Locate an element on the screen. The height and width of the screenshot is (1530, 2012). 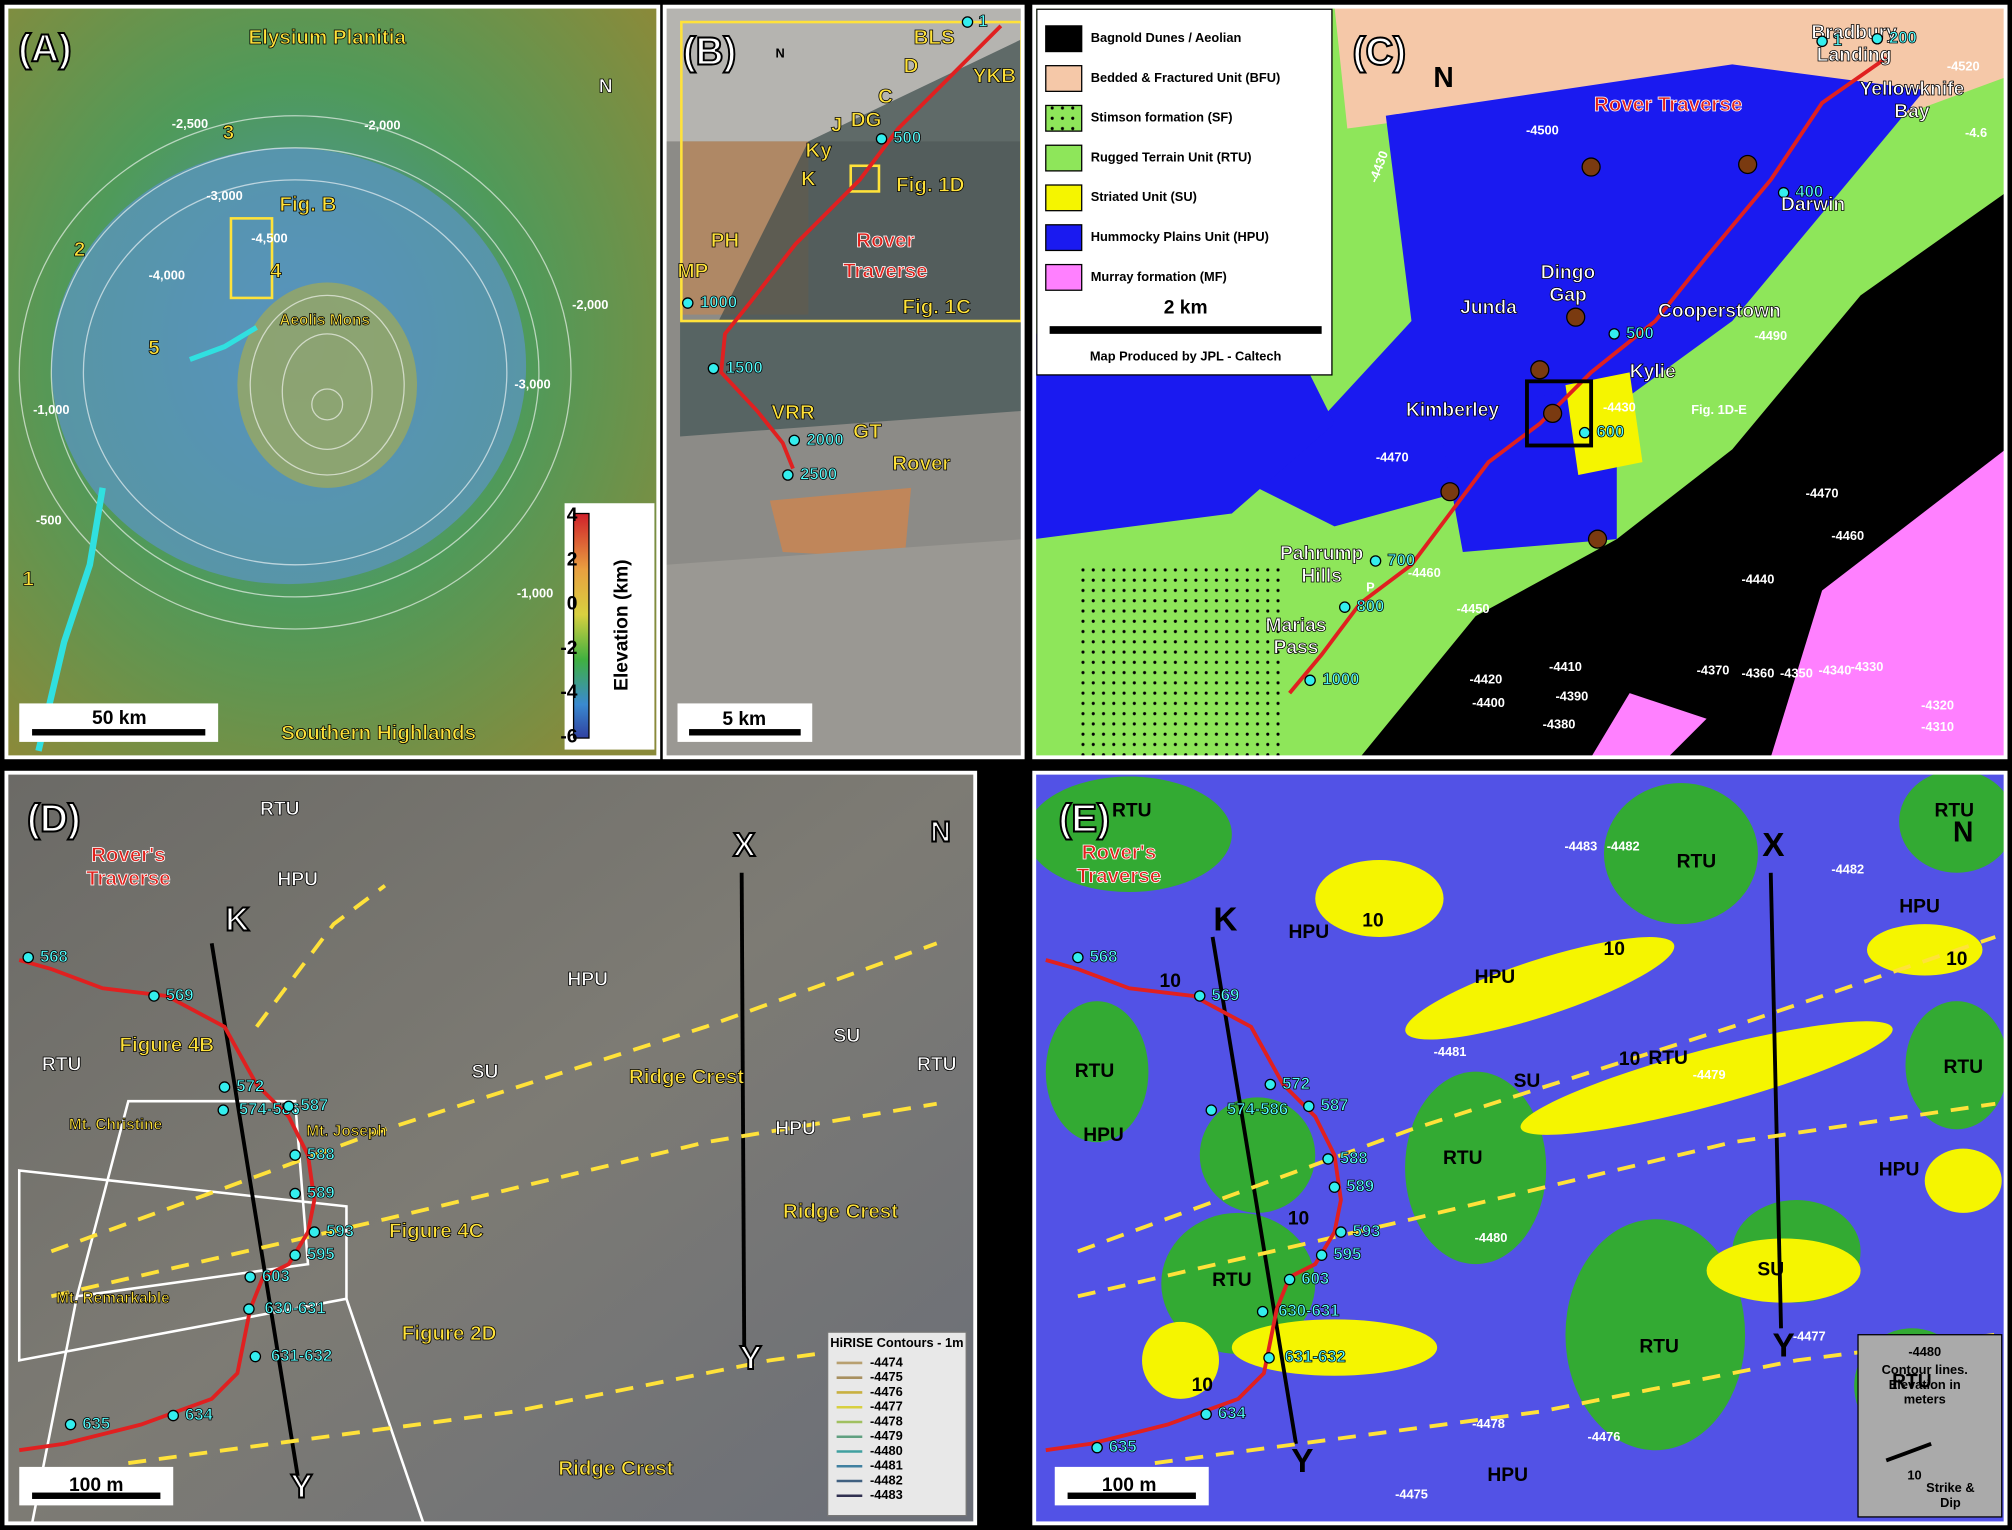
map-label: Hills is located at coordinates (1321, 576).